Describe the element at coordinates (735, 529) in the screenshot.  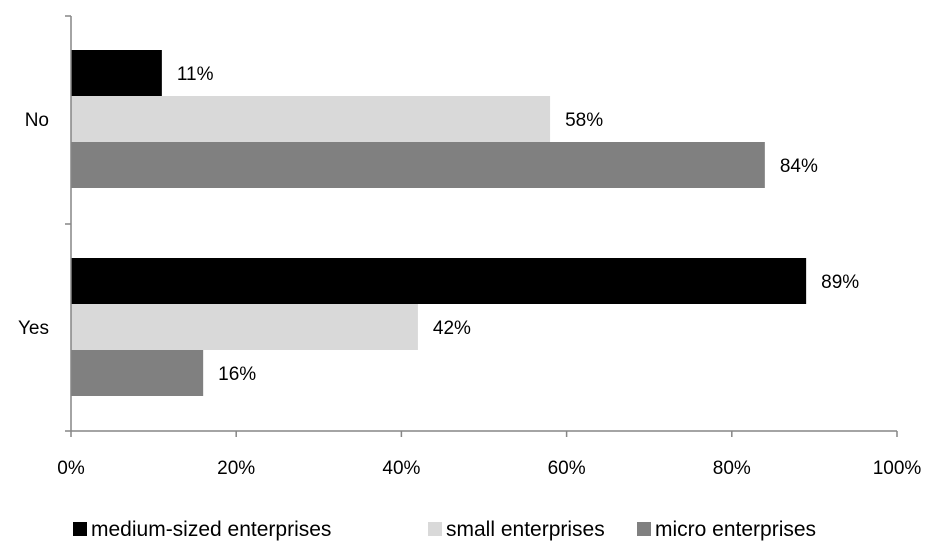
I see `legend-label-micro-enterprises: micro enterprises` at that location.